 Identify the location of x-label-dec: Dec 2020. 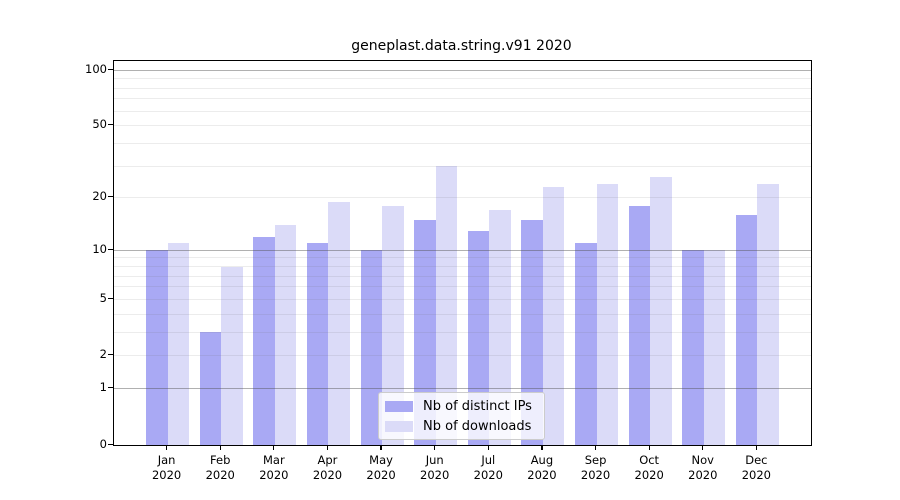
(756, 467).